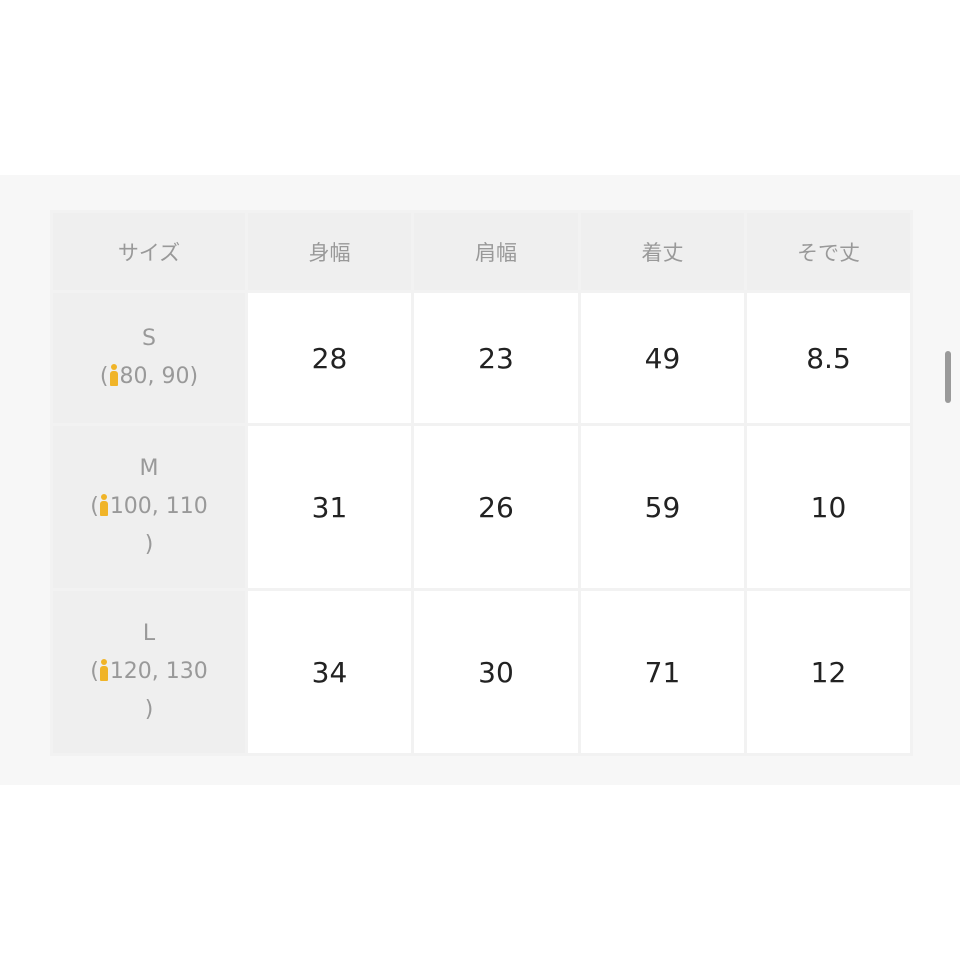 Image resolution: width=960 pixels, height=960 pixels. I want to click on value-cell: 34, so click(329, 672).